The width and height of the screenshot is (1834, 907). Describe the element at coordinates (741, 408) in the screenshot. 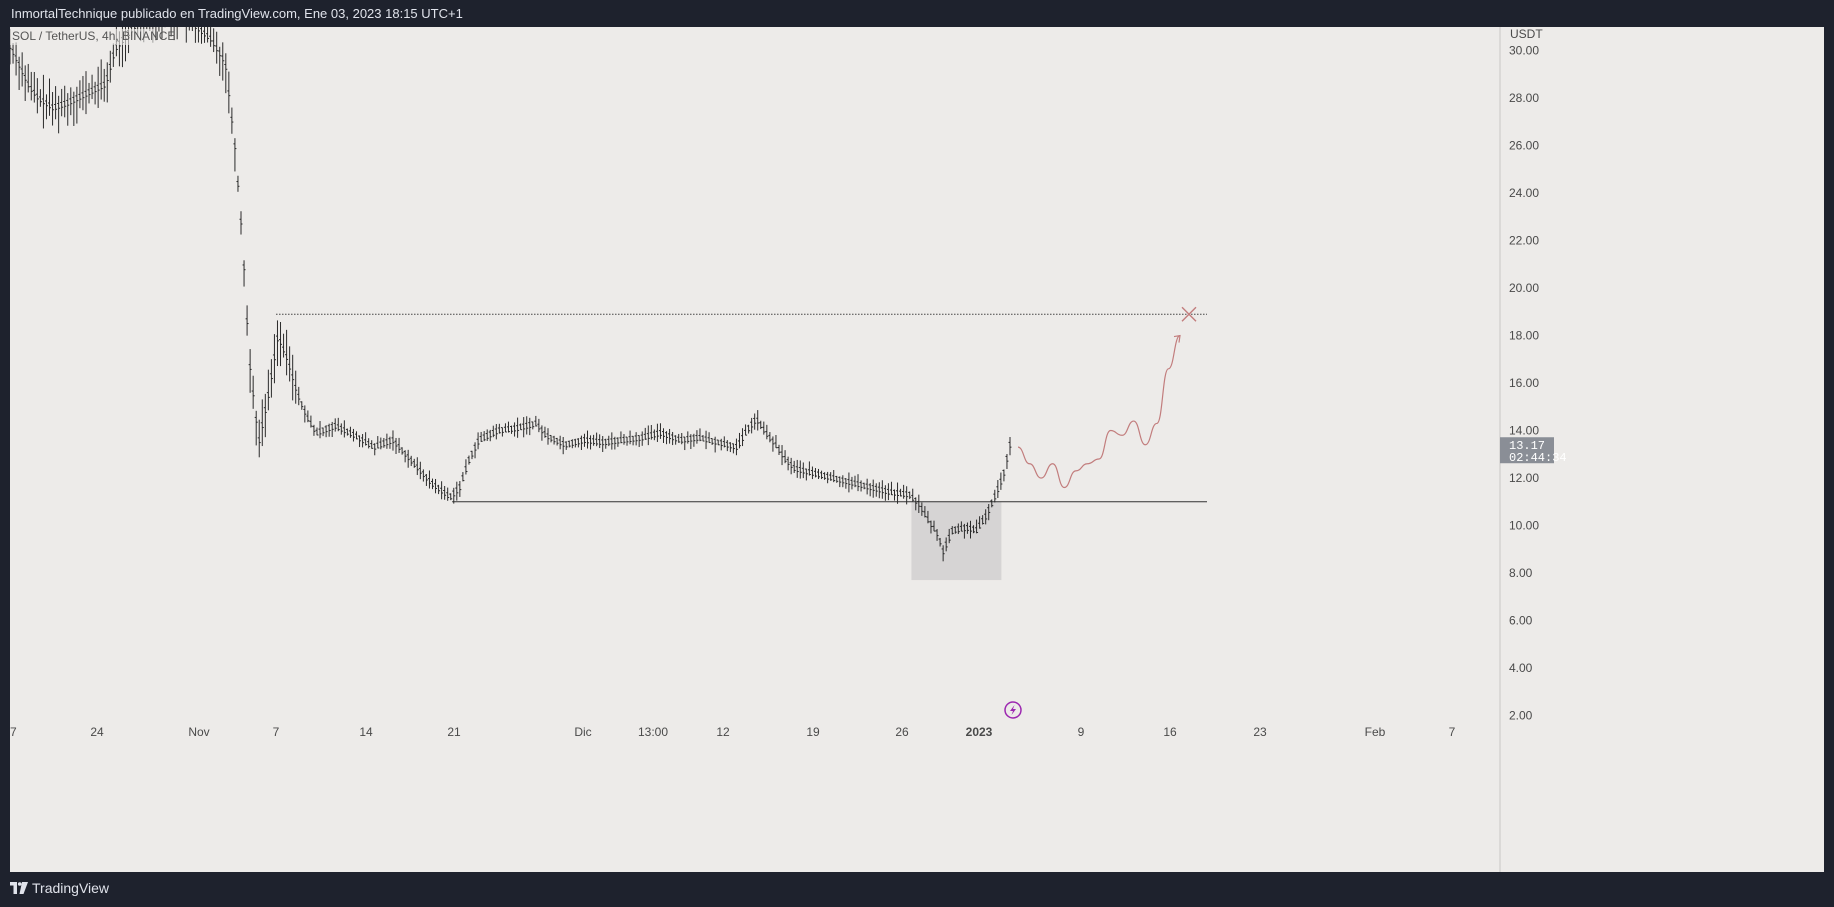

I see `level-lines-layer` at that location.